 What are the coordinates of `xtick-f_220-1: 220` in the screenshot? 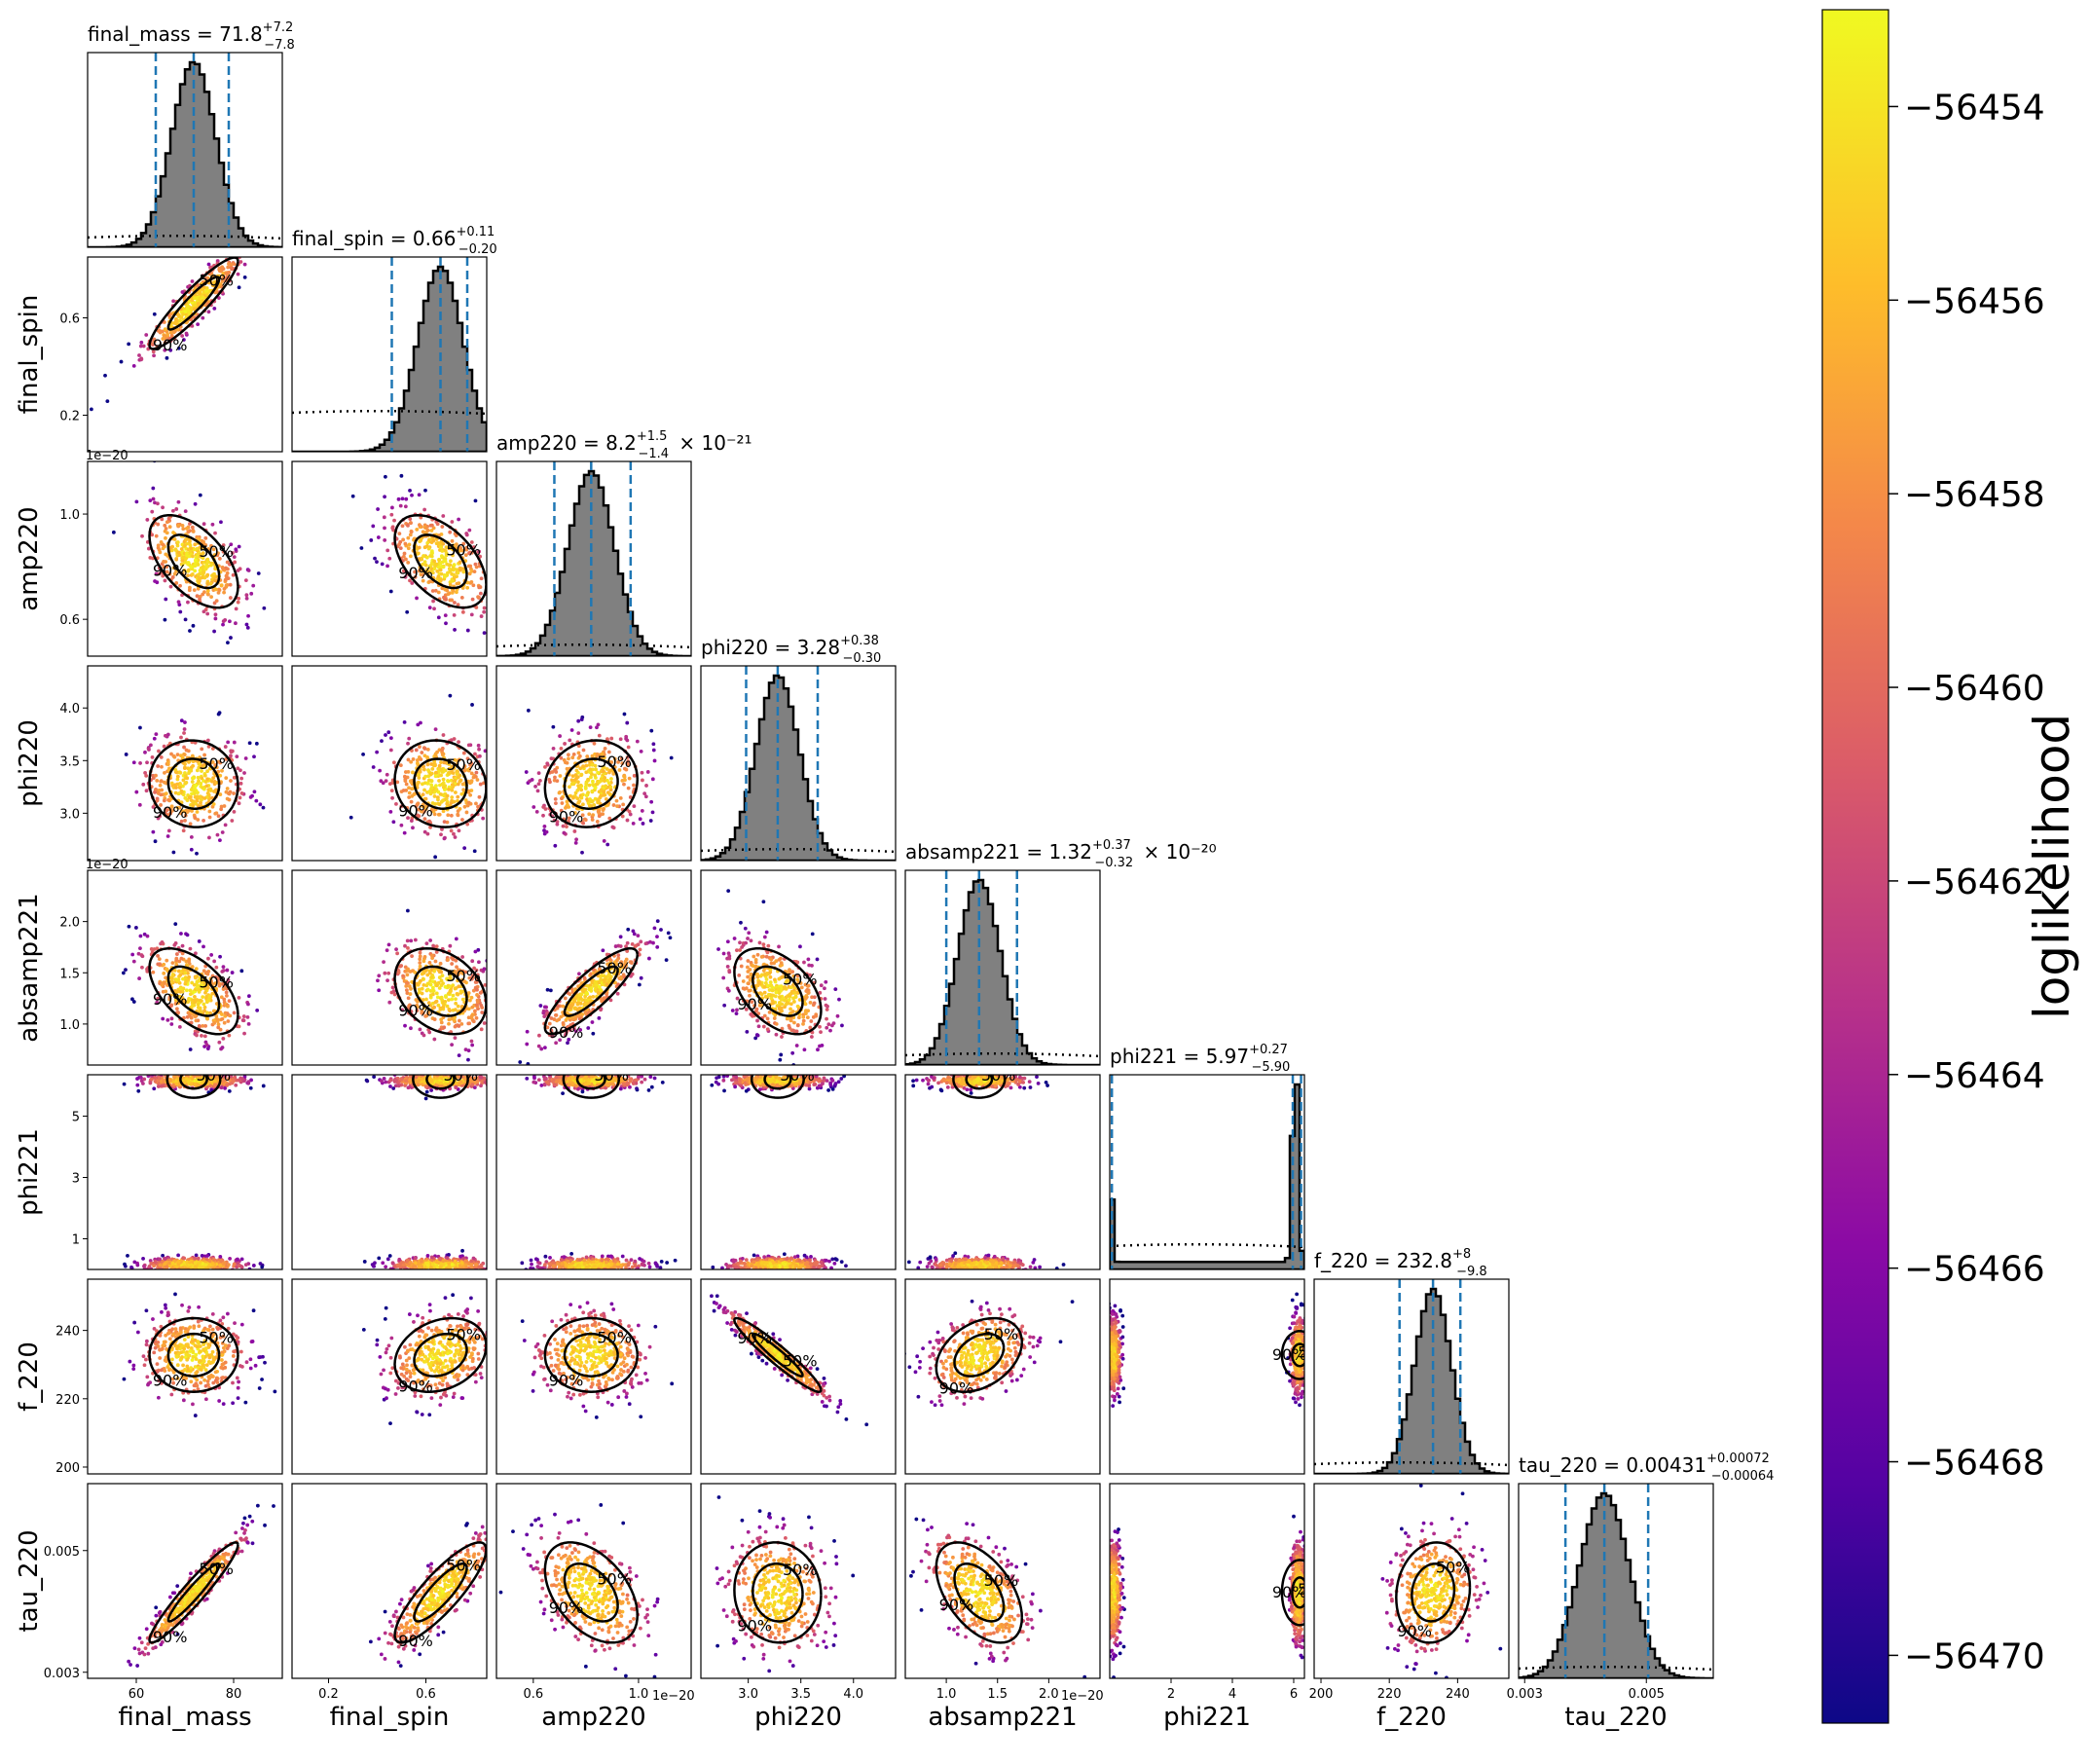 It's located at (1389, 1694).